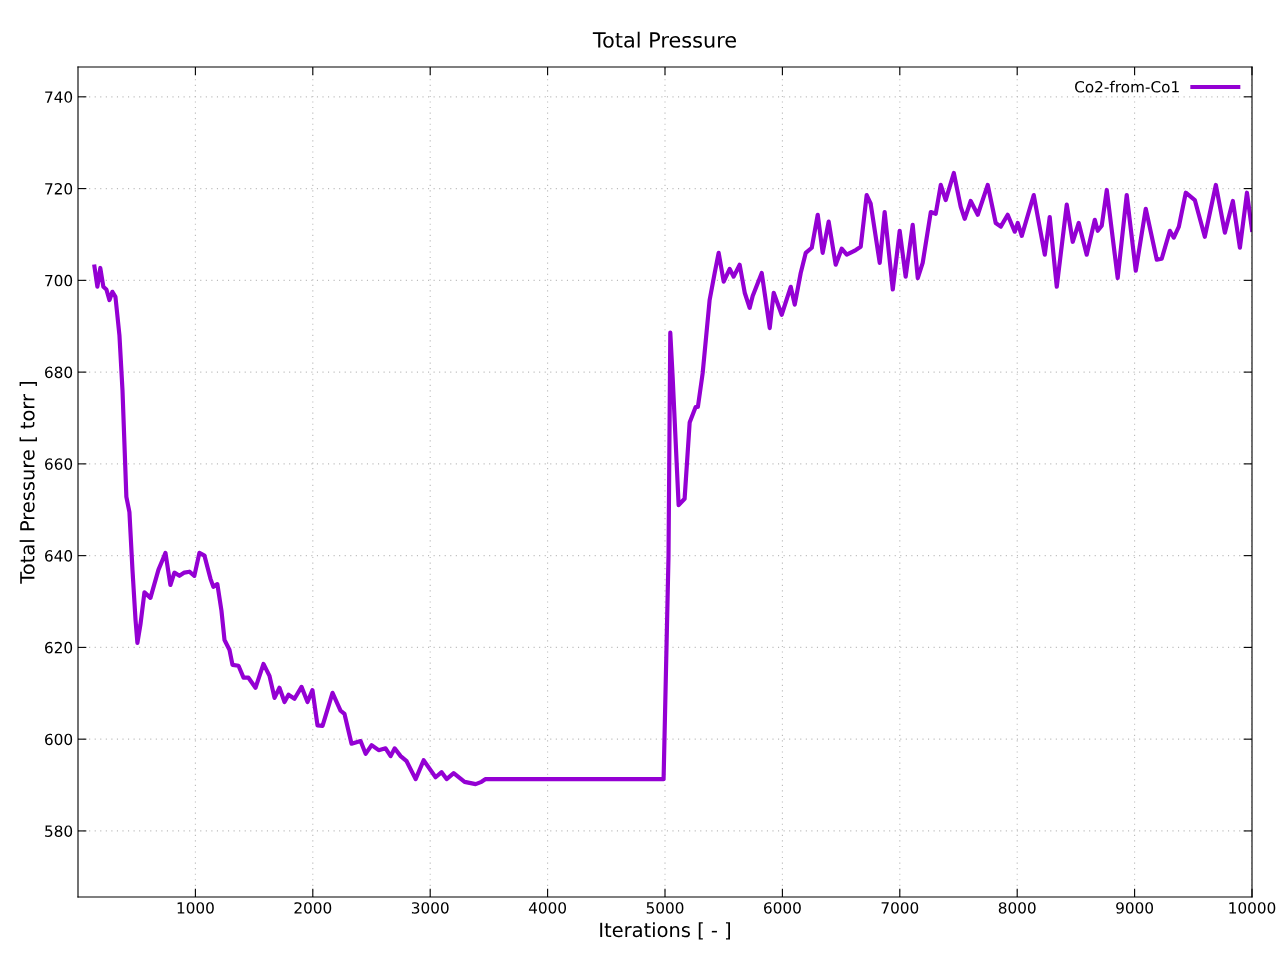 This screenshot has height=960, width=1280. What do you see at coordinates (1127, 86) in the screenshot?
I see `legend-label: Co2-from-Co1` at bounding box center [1127, 86].